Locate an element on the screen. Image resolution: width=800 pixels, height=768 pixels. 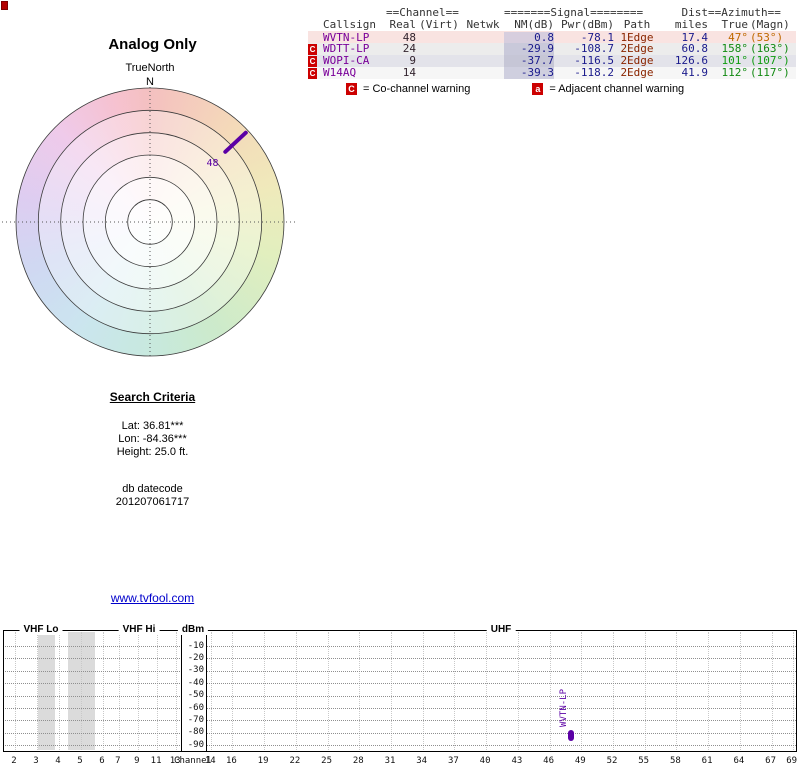
x-tick-label: 40 is located at coordinates (485, 761).